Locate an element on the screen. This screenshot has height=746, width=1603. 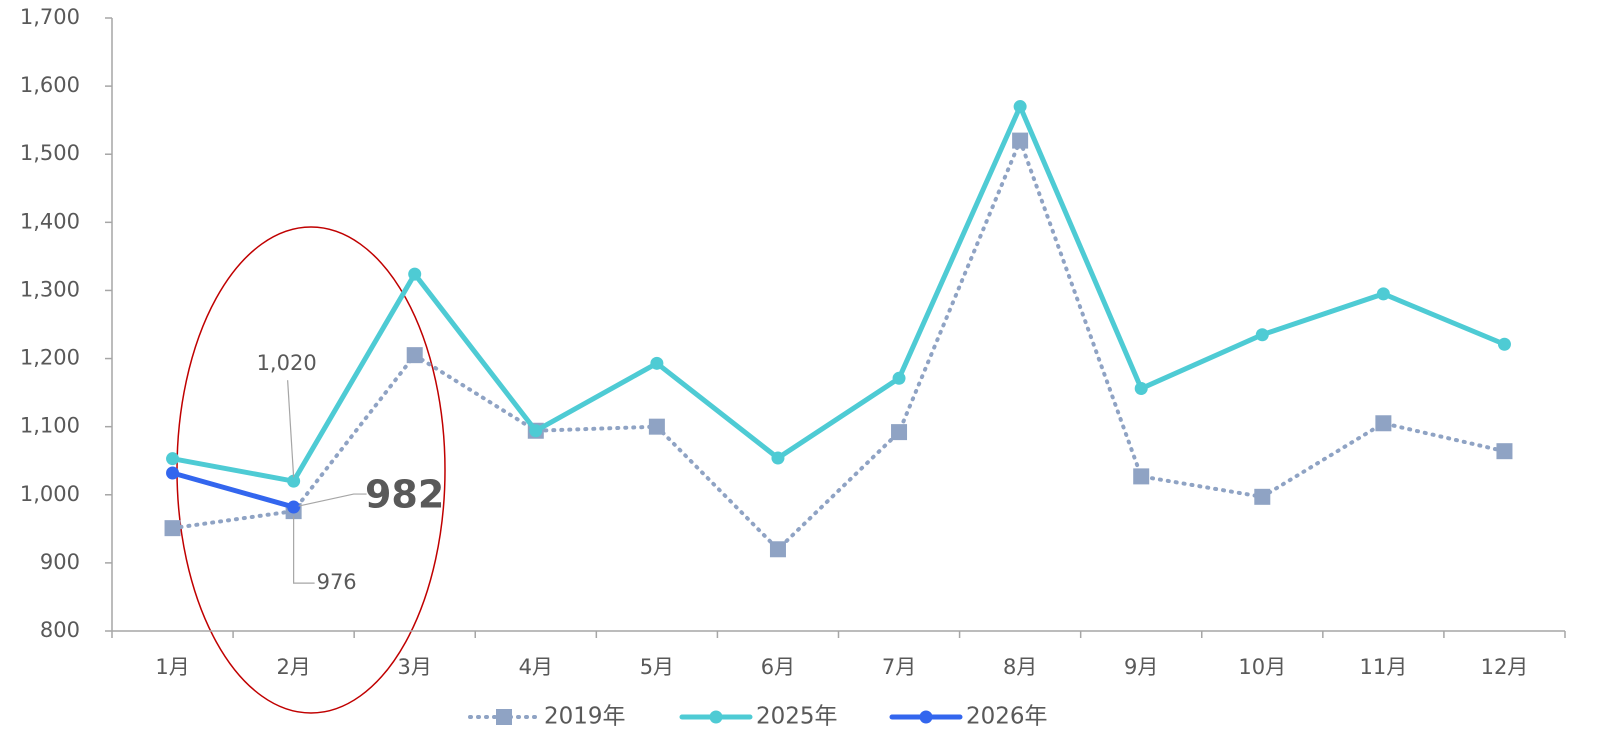
y-tick-label: 900 is located at coordinates (60, 562).